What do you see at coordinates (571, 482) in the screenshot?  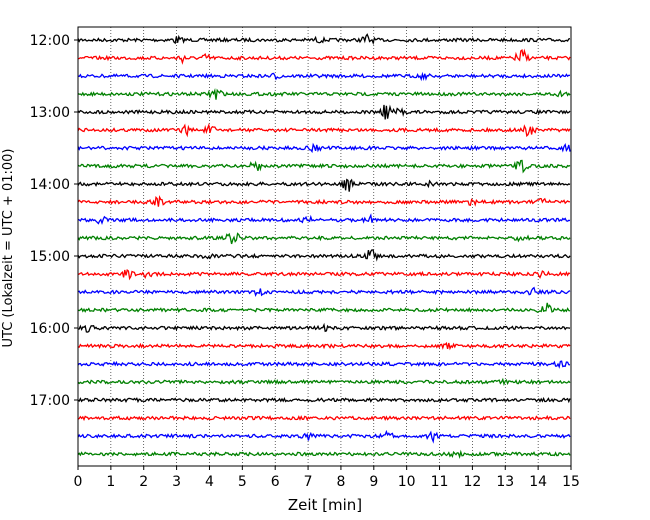 I see `x-tick-label: 15` at bounding box center [571, 482].